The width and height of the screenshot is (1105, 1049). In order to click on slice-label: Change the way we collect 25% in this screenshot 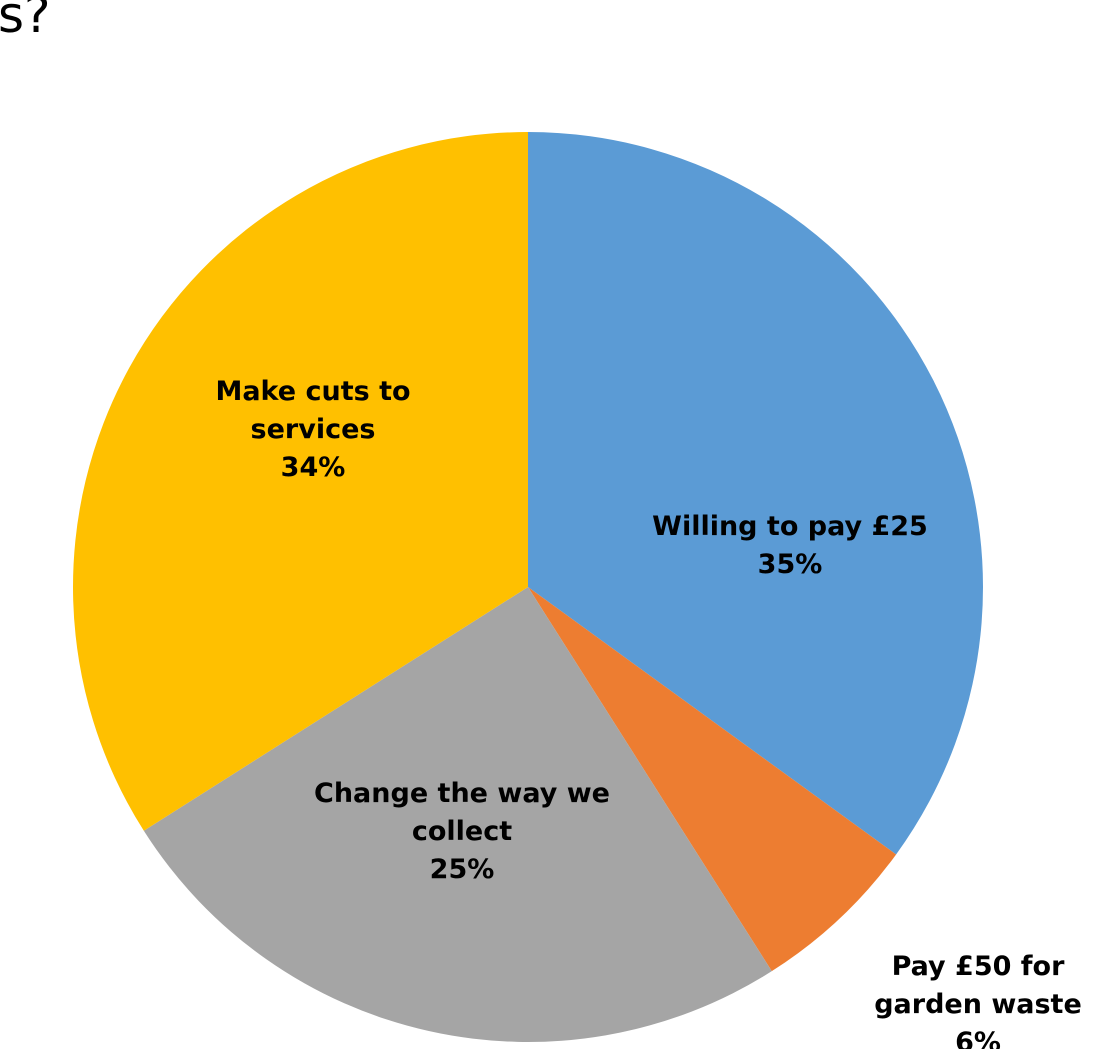, I will do `click(462, 832)`.